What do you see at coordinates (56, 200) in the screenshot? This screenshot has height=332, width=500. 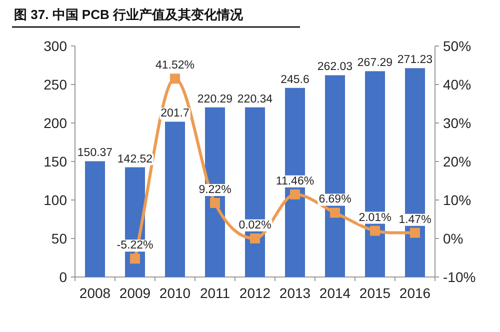 I see `y-tick-label: 100` at bounding box center [56, 200].